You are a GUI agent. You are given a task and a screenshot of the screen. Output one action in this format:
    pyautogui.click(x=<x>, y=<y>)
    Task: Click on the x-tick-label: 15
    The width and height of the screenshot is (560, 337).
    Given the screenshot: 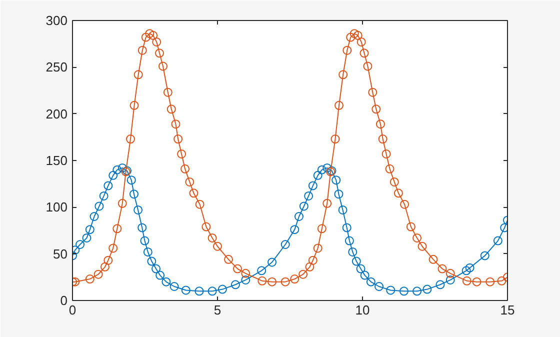 What is the action you would take?
    pyautogui.click(x=507, y=310)
    